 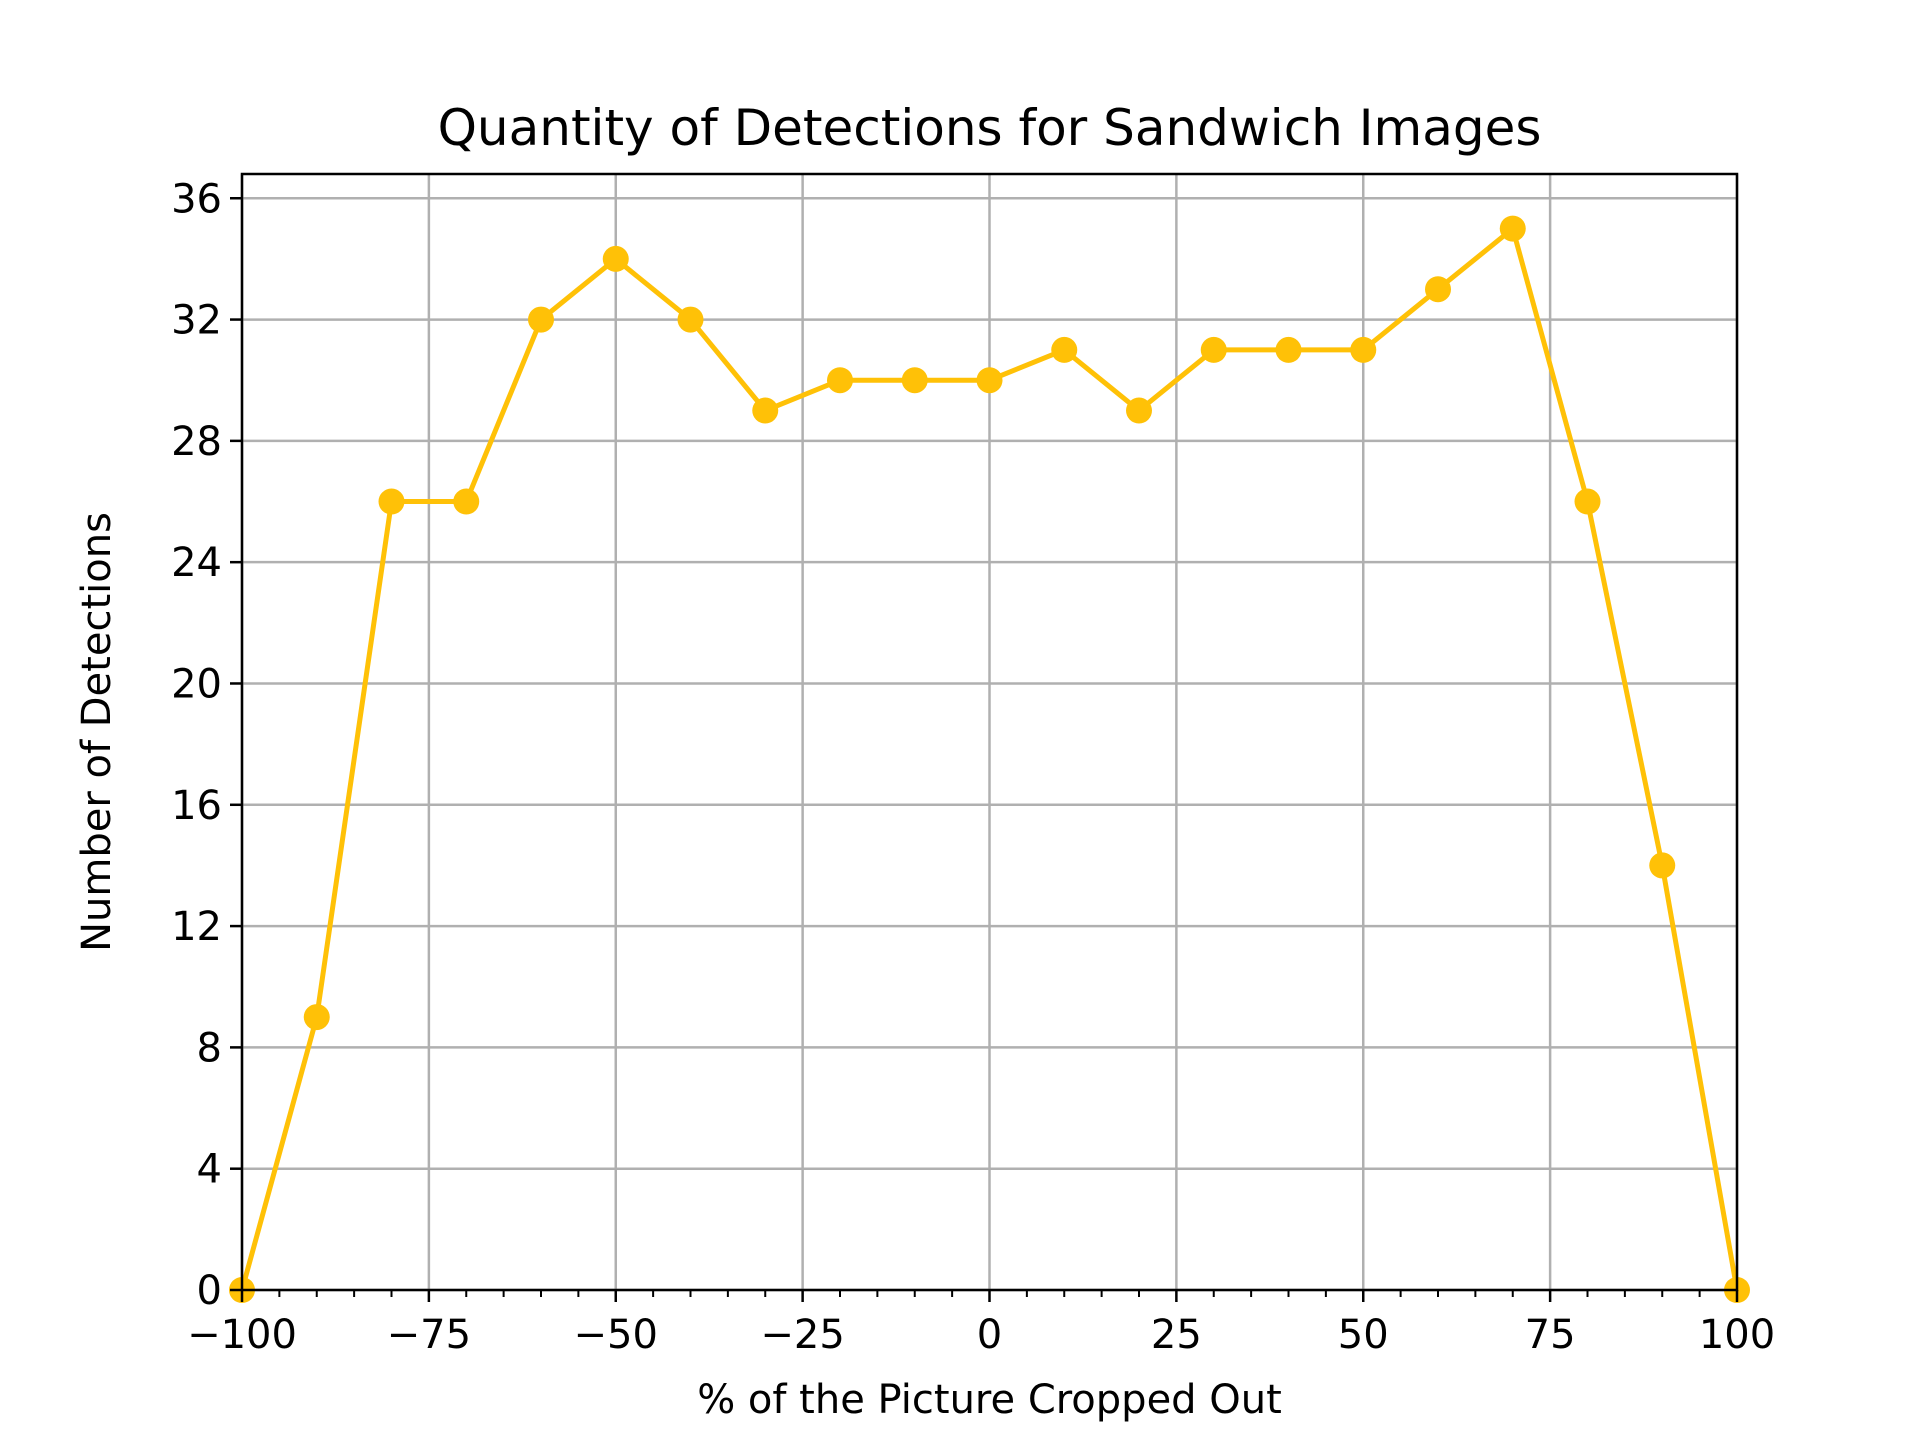 I want to click on x-tick-label: −75, so click(x=429, y=1335).